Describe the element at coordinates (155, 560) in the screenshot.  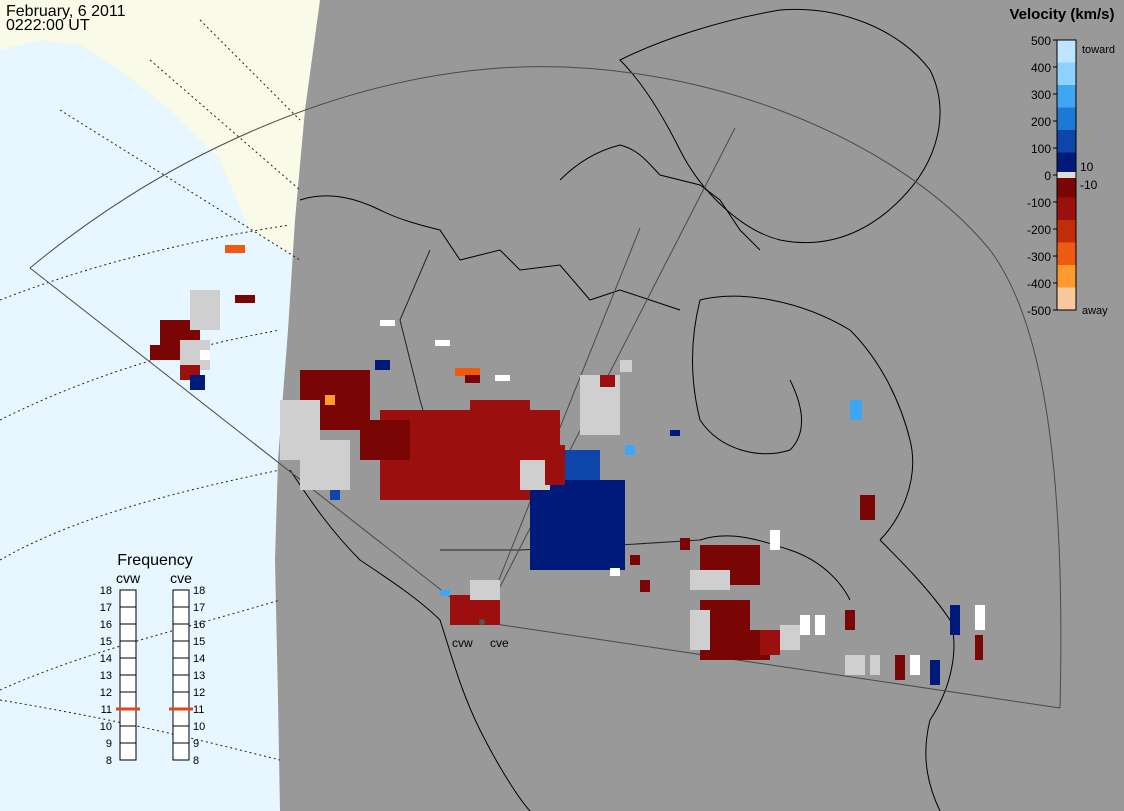
I see `frequency-title: Frequency` at that location.